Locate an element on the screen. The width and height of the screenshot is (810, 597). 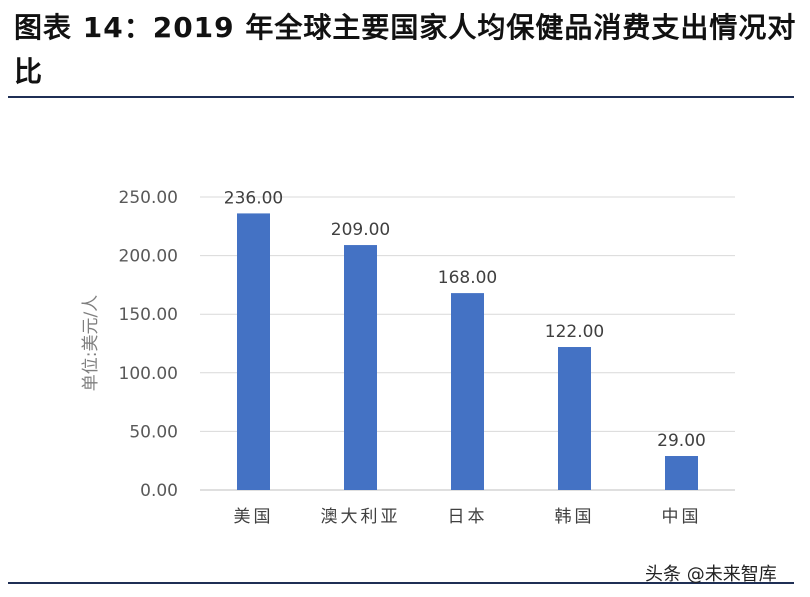
x-tick-label: 韩国 is located at coordinates (575, 517).